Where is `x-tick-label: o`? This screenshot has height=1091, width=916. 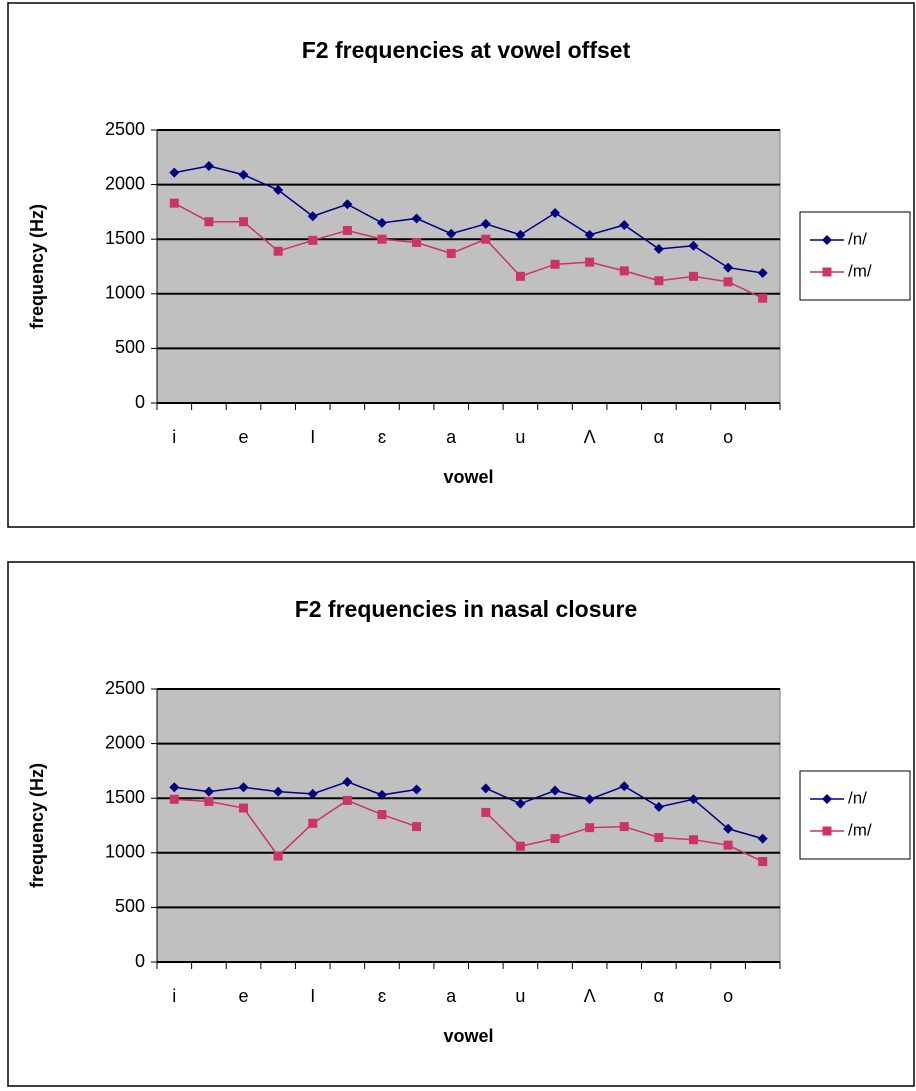
x-tick-label: o is located at coordinates (728, 996).